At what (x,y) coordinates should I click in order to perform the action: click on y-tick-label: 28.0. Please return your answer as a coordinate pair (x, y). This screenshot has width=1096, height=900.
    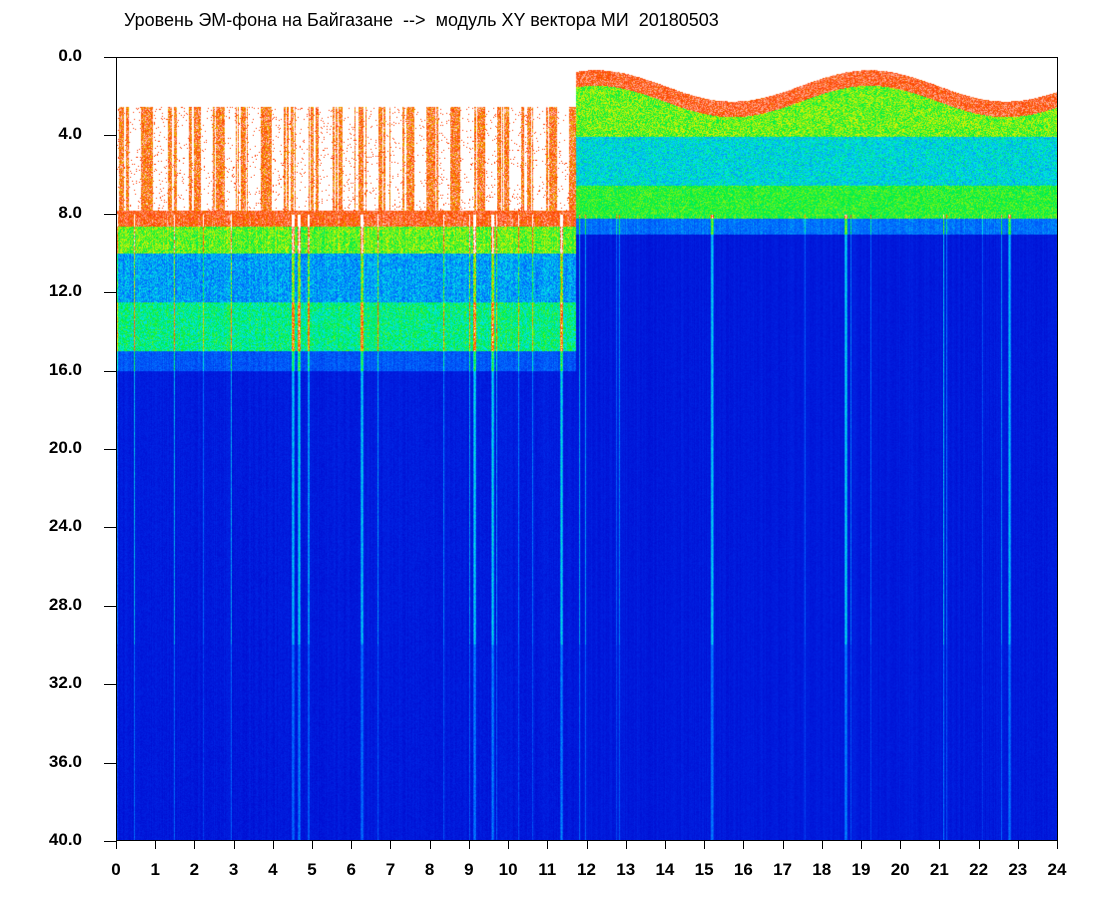
    Looking at the image, I should click on (65, 604).